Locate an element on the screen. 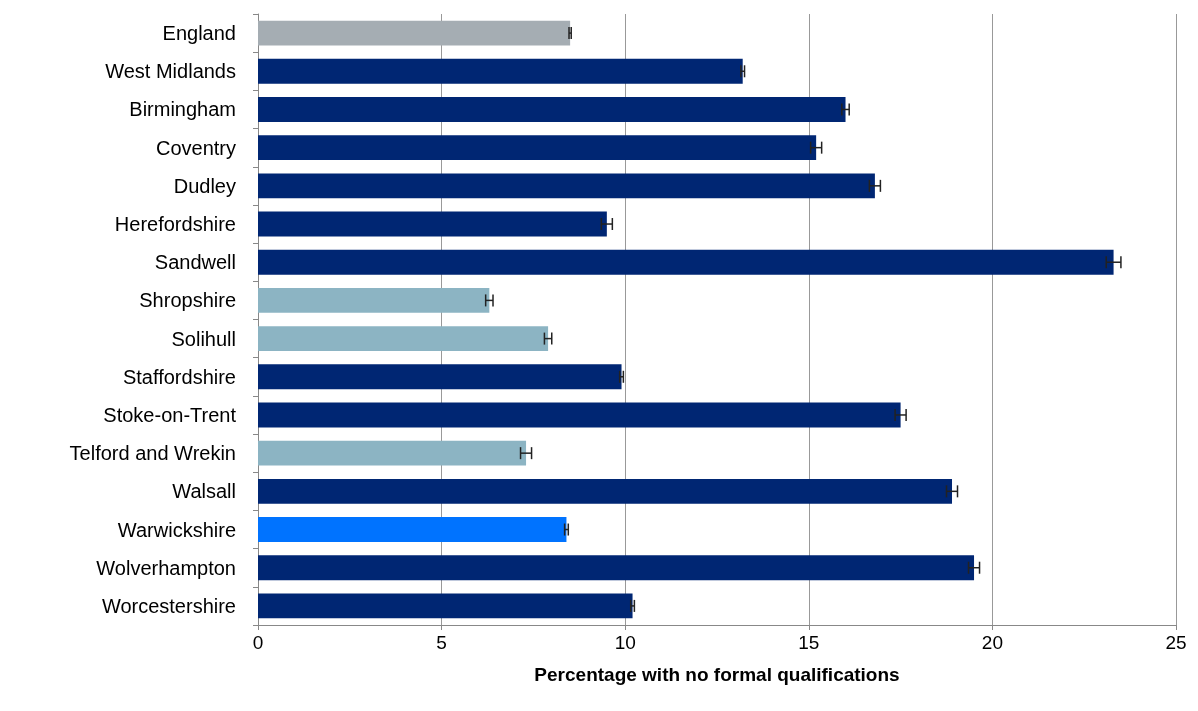 The image size is (1198, 711). y-tick-label: Staffordshire is located at coordinates (179, 376).